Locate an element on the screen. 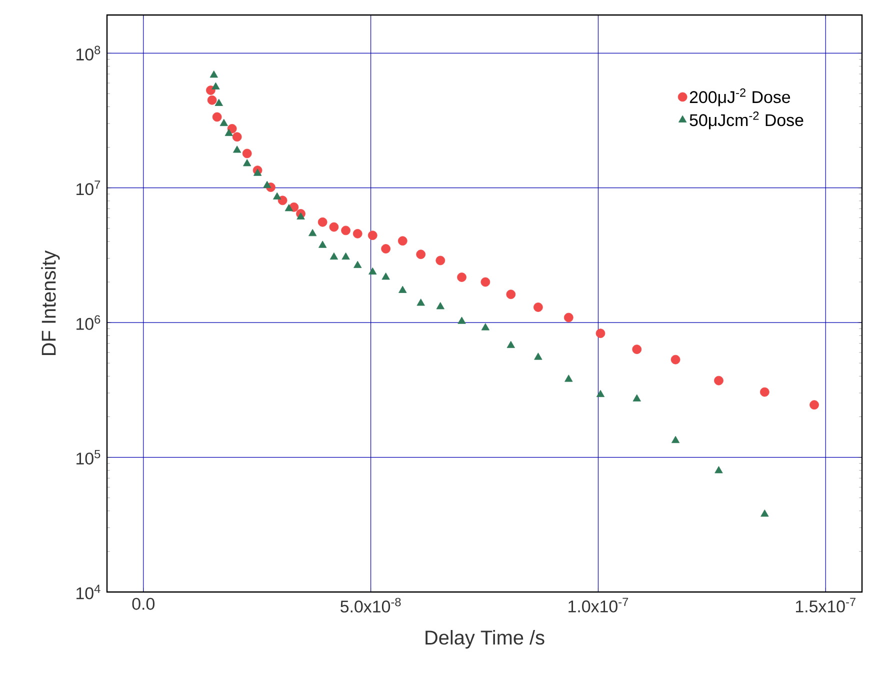 The height and width of the screenshot is (693, 871). y-axis-title: DF Intensity is located at coordinates (50, 303).